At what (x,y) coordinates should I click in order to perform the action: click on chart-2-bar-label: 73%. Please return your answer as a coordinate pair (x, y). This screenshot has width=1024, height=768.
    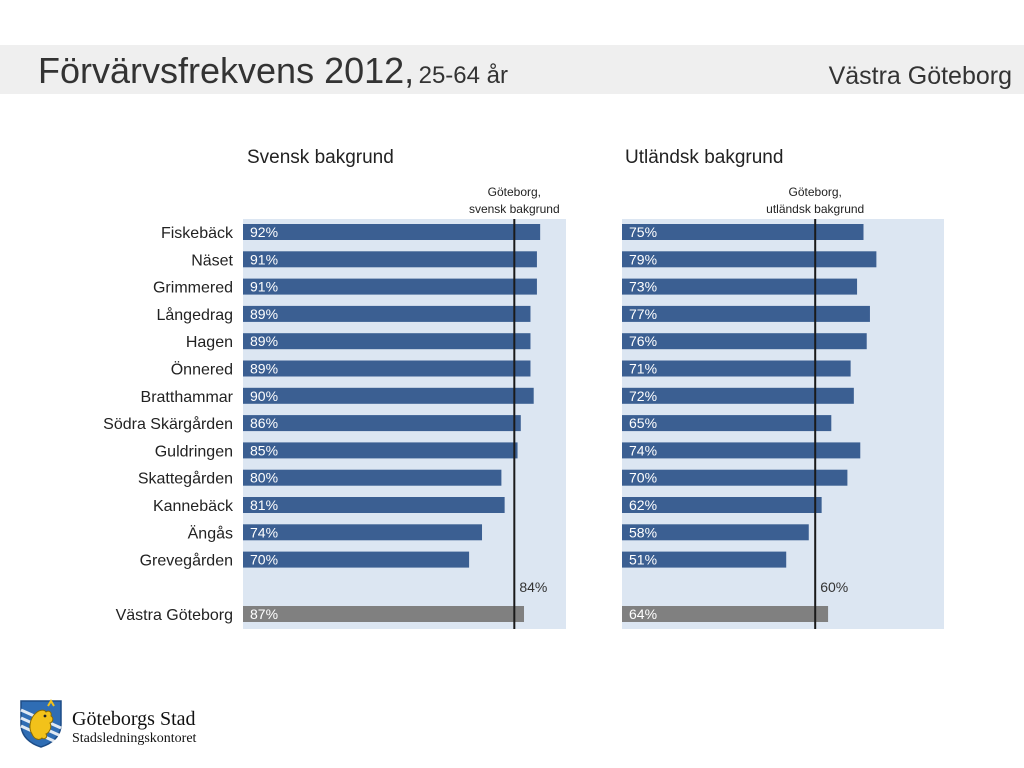
    Looking at the image, I should click on (643, 287).